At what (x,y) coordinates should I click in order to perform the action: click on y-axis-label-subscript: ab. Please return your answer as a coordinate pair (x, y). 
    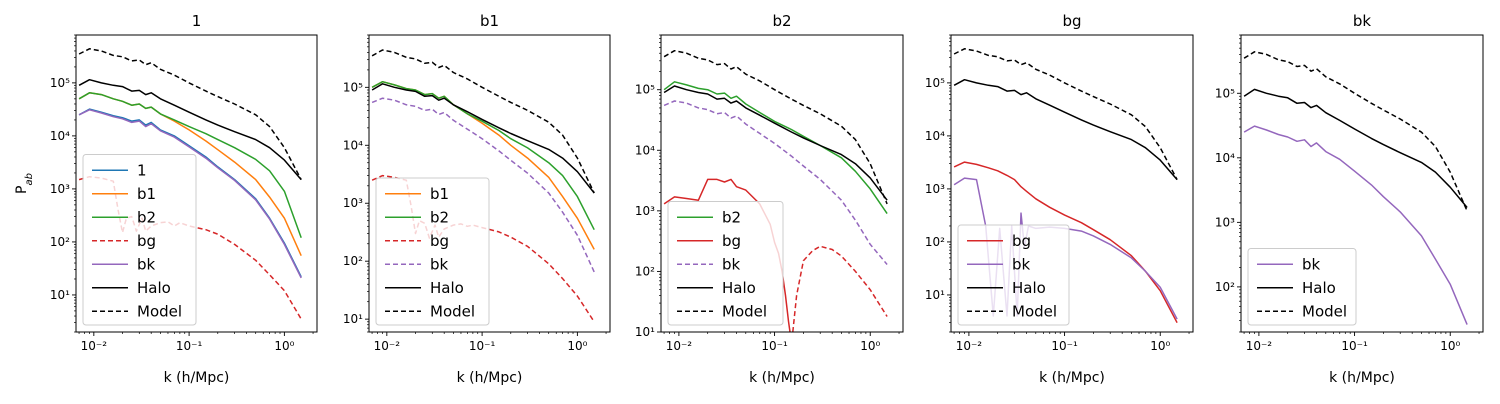
    Looking at the image, I should click on (29, 179).